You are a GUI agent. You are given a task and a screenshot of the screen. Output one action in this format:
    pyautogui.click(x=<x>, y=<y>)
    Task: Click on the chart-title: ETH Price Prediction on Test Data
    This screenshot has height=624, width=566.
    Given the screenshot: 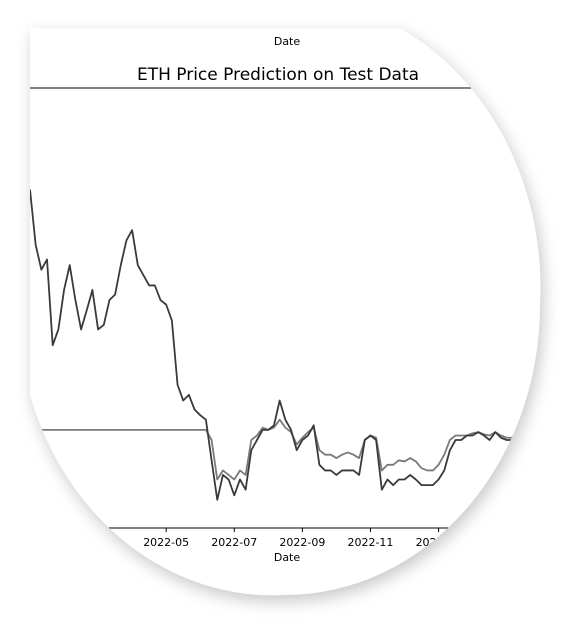 What is the action you would take?
    pyautogui.click(x=278, y=75)
    